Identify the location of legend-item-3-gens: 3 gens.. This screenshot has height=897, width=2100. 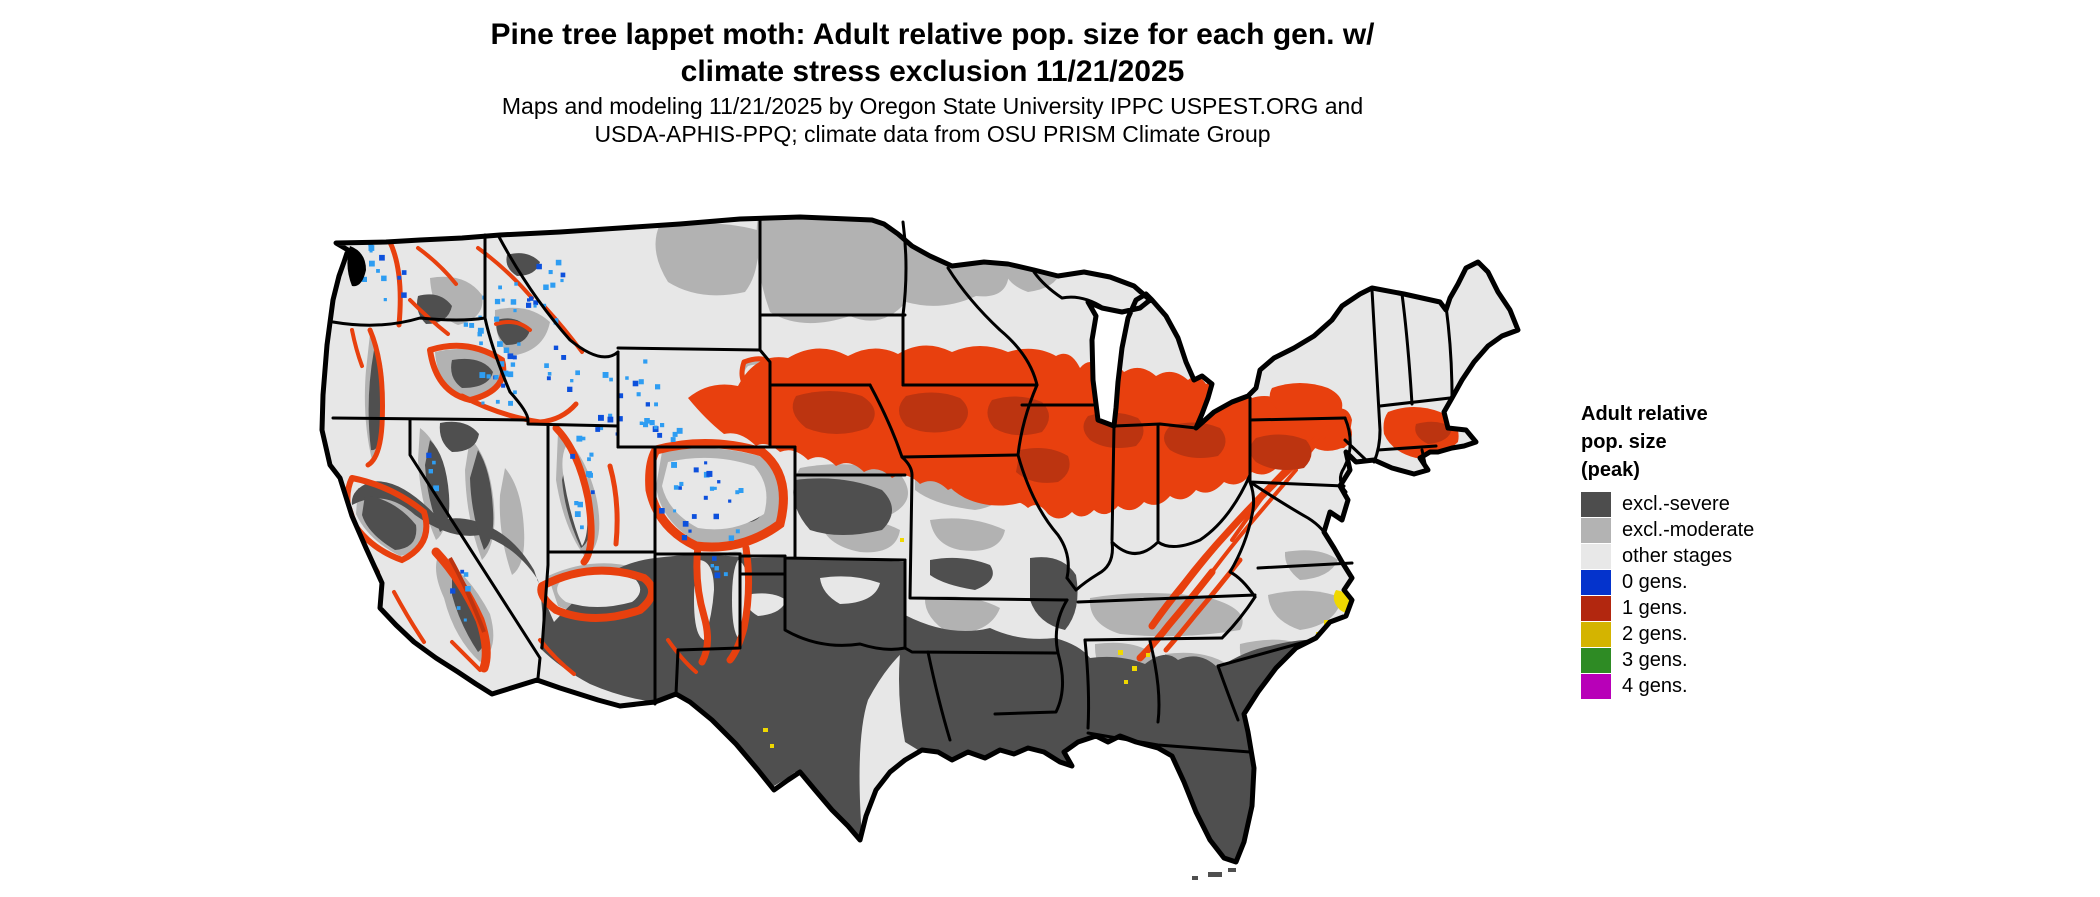
(1701, 660).